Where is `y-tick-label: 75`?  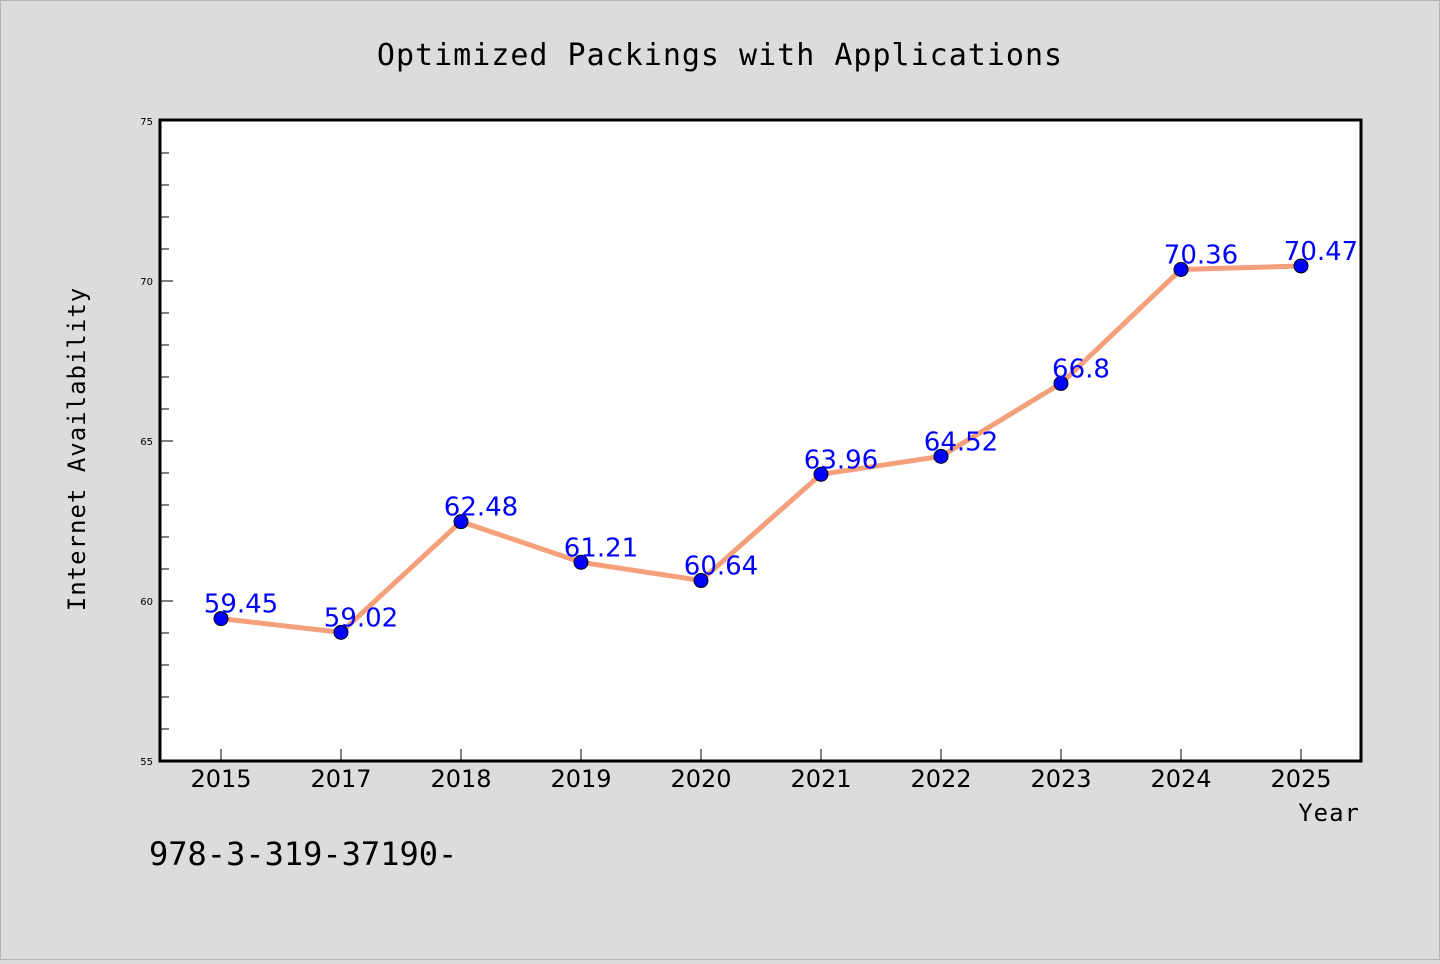 y-tick-label: 75 is located at coordinates (146, 122).